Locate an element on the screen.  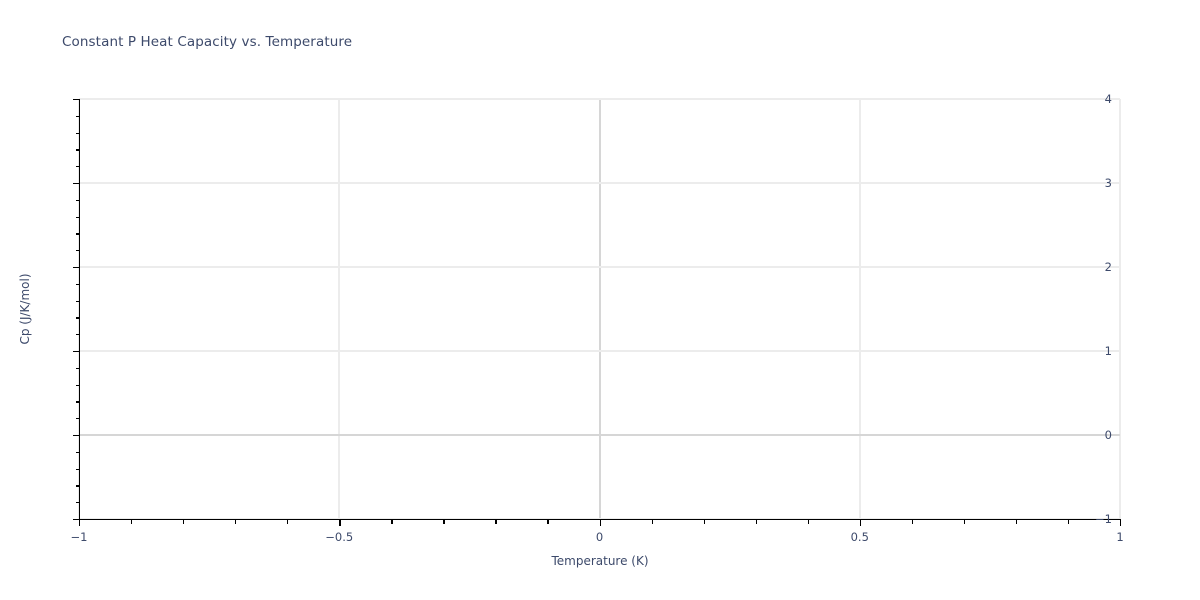
x-axis-label: Temperature (K) is located at coordinates (600, 561).